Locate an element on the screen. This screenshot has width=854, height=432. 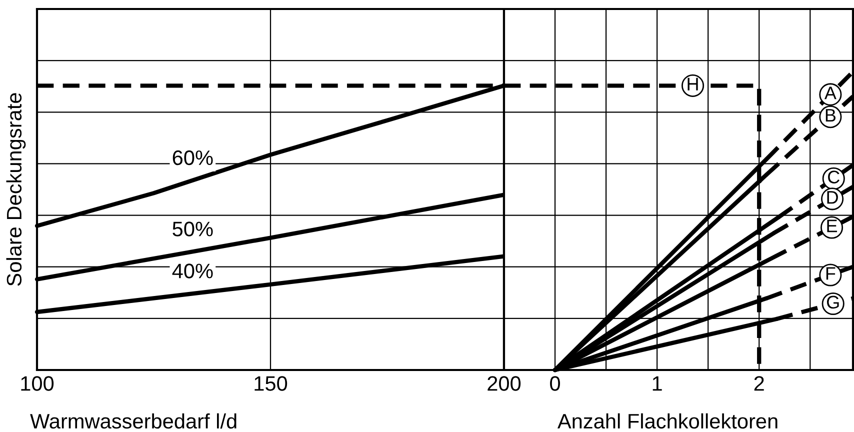
series-label: H is located at coordinates (693, 84).